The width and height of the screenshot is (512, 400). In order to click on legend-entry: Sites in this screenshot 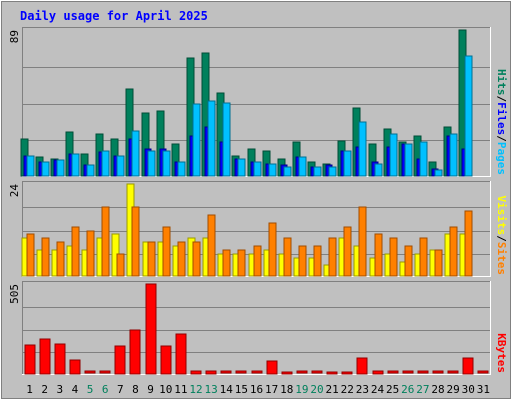, I will do `click(501, 258)`.